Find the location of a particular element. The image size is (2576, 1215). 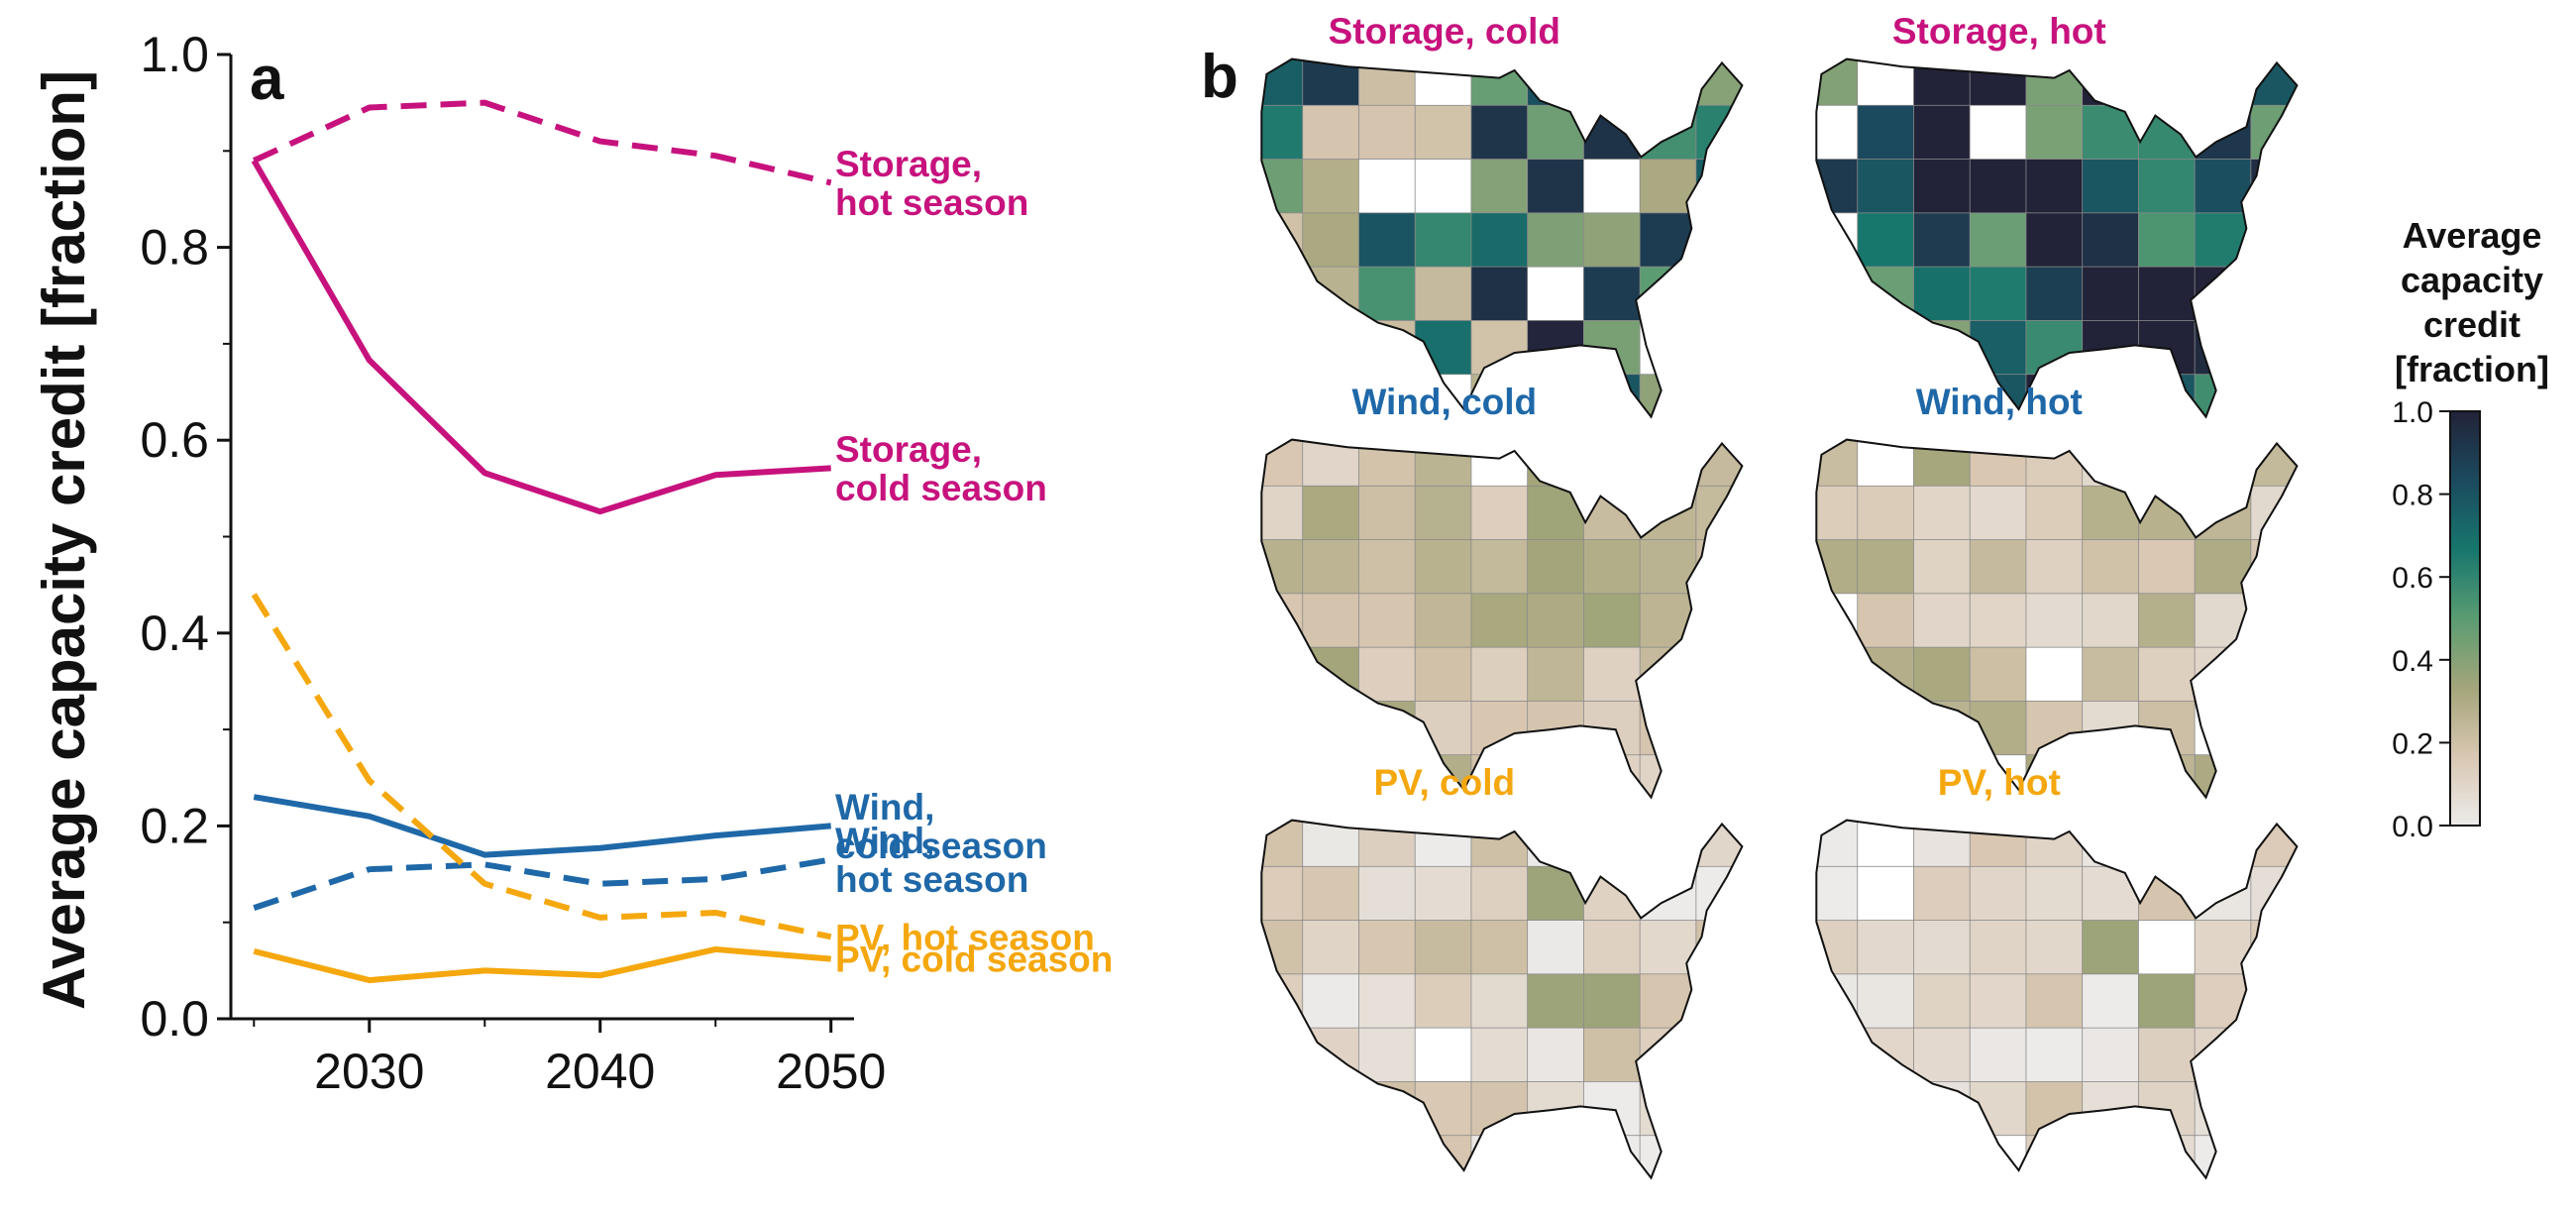

colorbar-title-line: Average is located at coordinates (2473, 235).